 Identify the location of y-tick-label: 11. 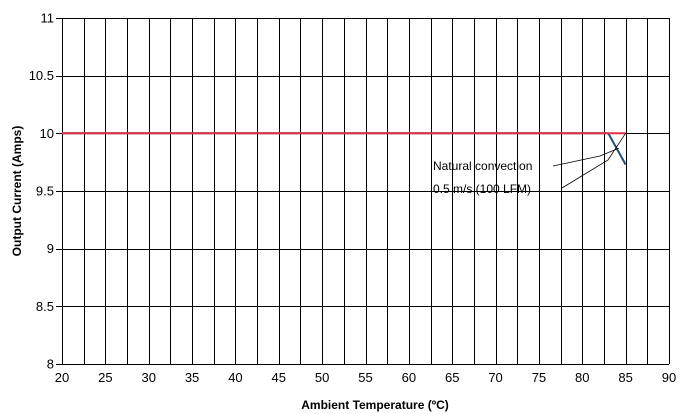
(48, 18).